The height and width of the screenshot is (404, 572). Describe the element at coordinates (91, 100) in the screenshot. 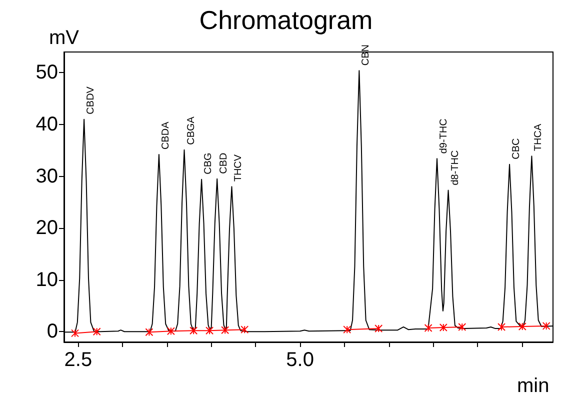

I see `annotation: CBDV` at that location.